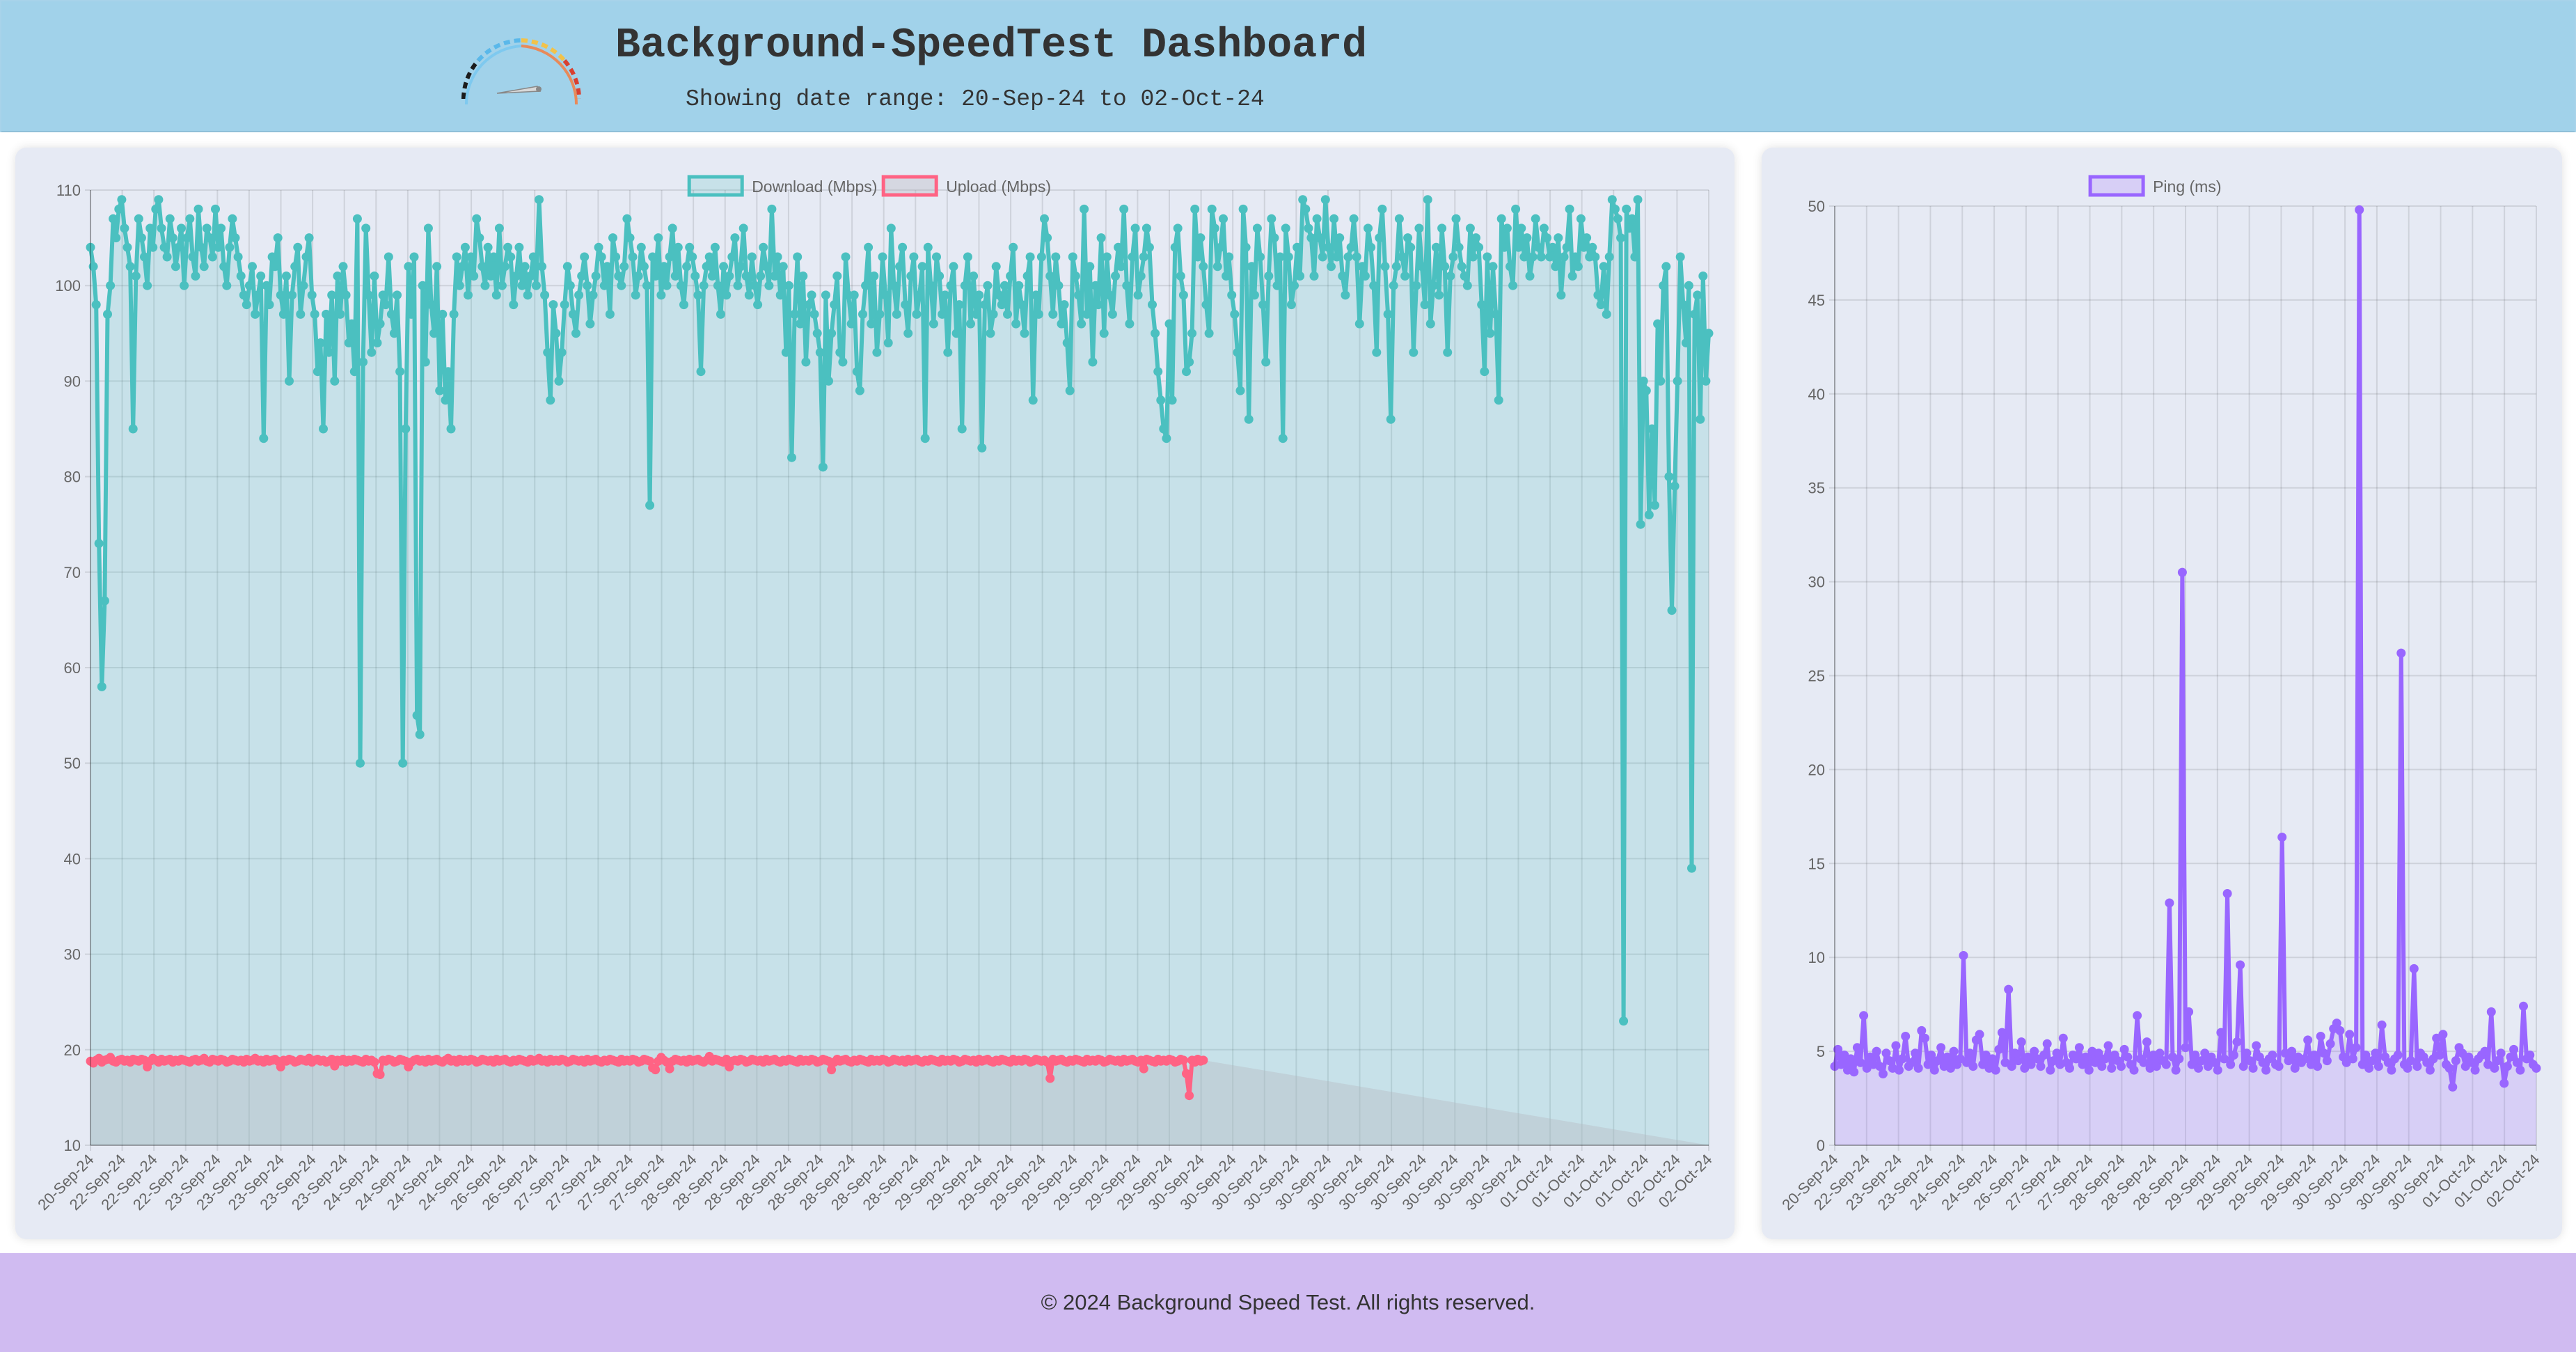 This screenshot has width=2576, height=1352. I want to click on y-tick-label: 60, so click(72, 668).